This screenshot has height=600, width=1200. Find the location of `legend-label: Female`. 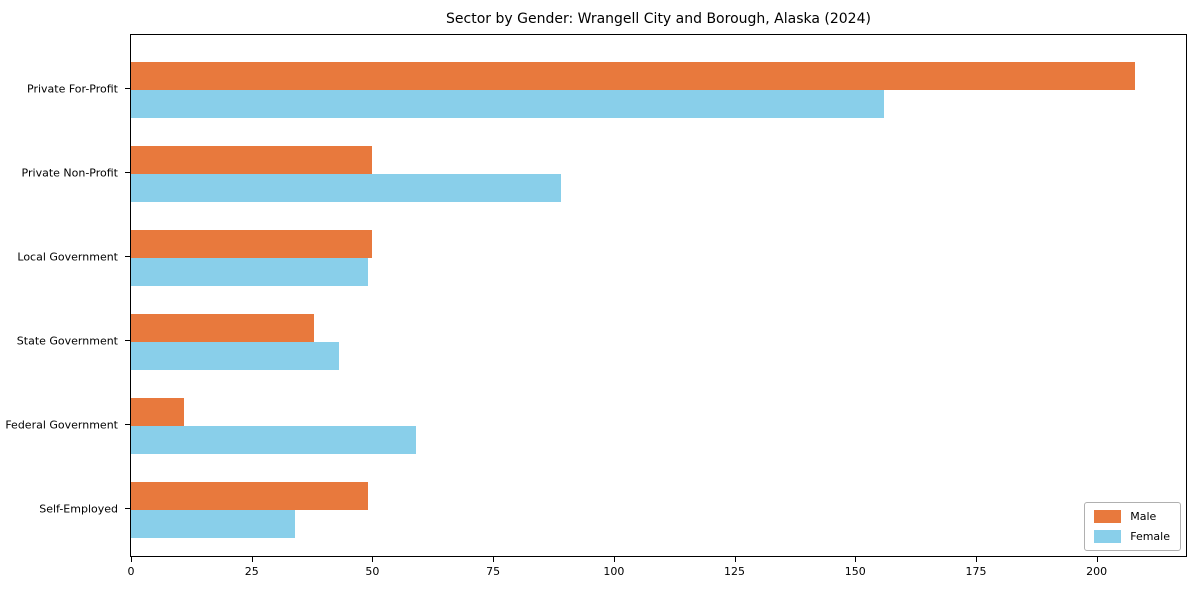

legend-label: Female is located at coordinates (1150, 536).